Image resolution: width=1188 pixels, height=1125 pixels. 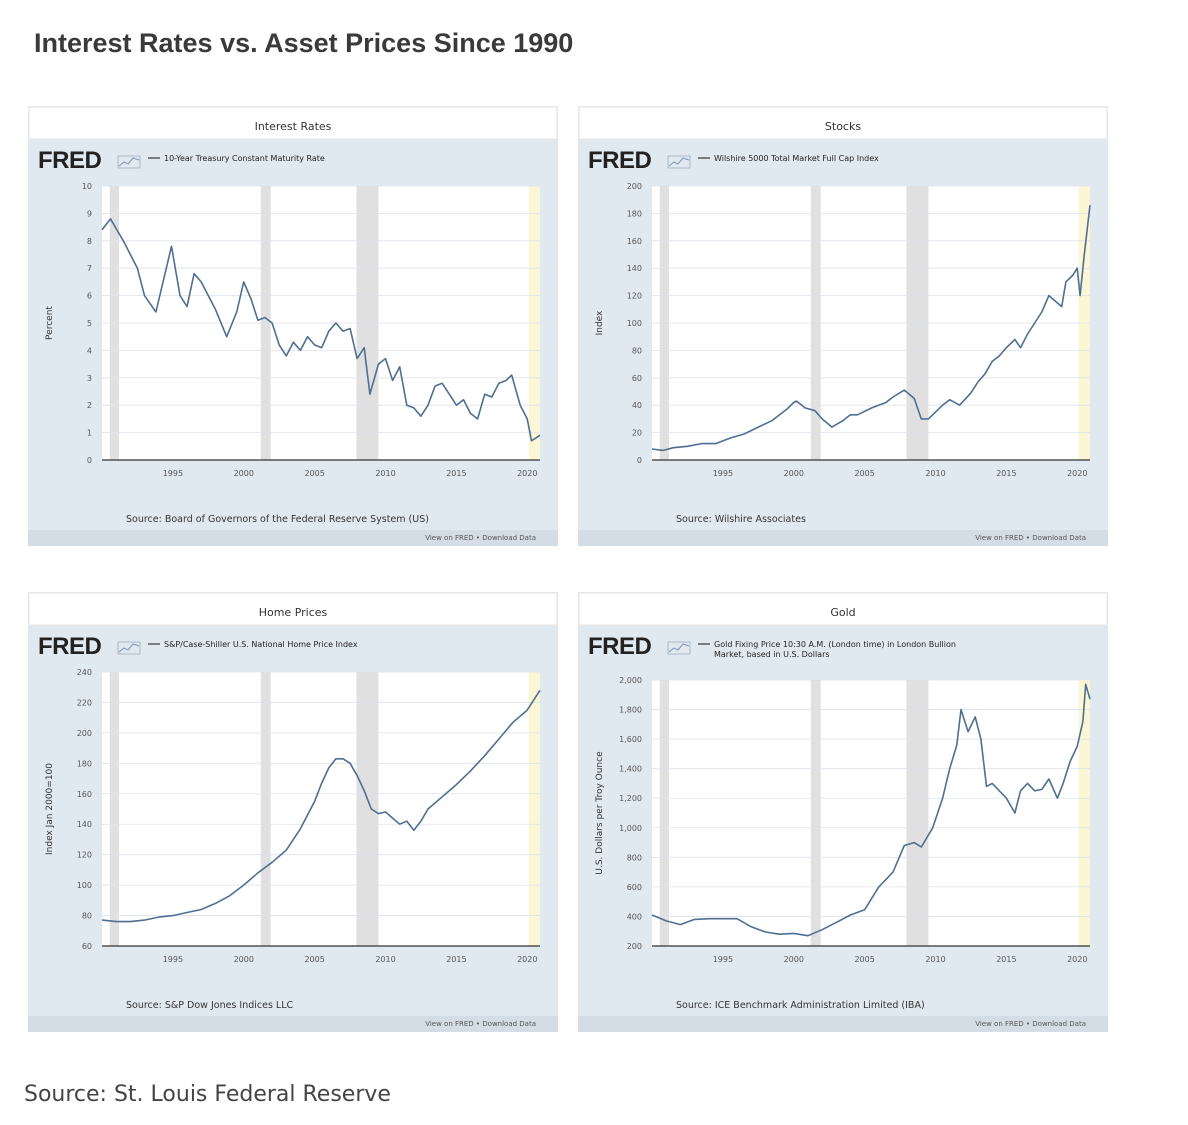 What do you see at coordinates (600, 322) in the screenshot?
I see `y-axis-label: Index` at bounding box center [600, 322].